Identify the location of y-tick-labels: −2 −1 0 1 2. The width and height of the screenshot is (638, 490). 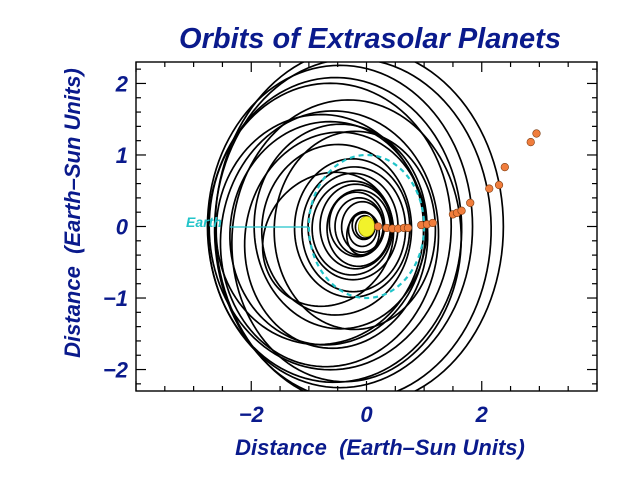
(116, 226).